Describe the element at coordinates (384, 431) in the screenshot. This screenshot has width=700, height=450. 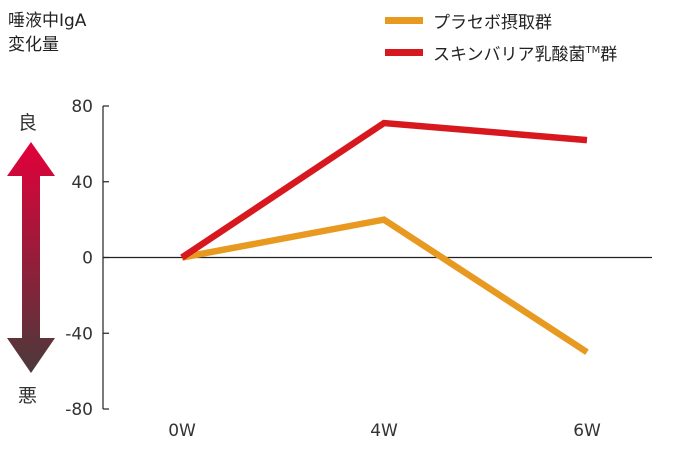
I see `x-tick-label: 4W` at that location.